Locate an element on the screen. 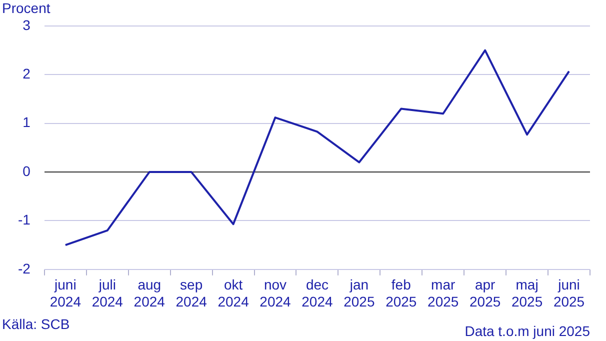 The height and width of the screenshot is (341, 606). x-tick-label: mar 2025 is located at coordinates (443, 293).